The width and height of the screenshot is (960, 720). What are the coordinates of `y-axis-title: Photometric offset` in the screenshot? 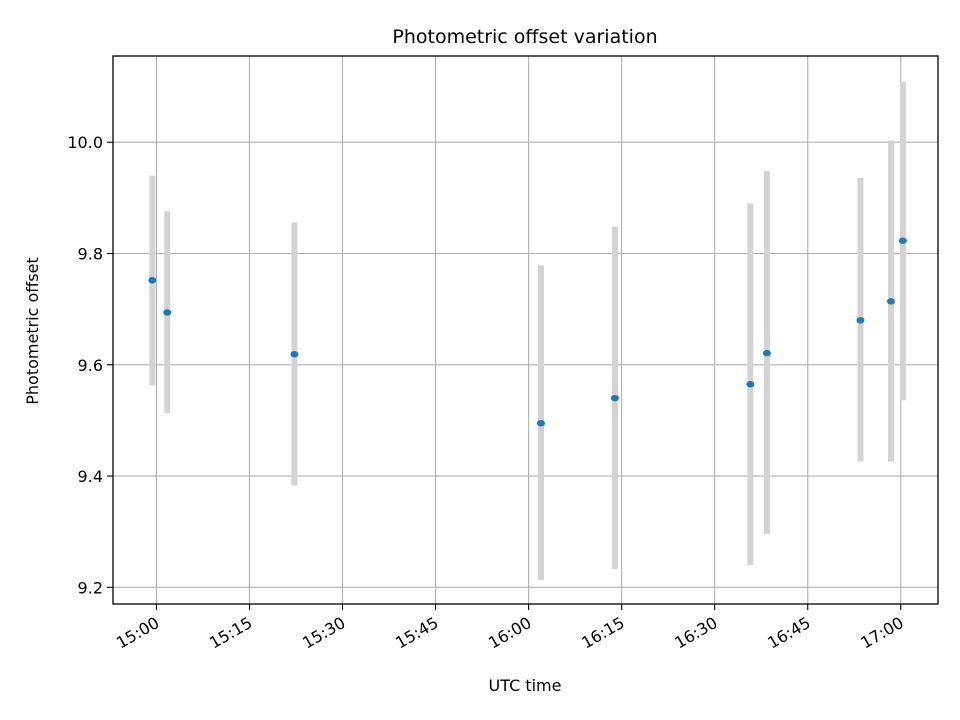 It's located at (32, 331).